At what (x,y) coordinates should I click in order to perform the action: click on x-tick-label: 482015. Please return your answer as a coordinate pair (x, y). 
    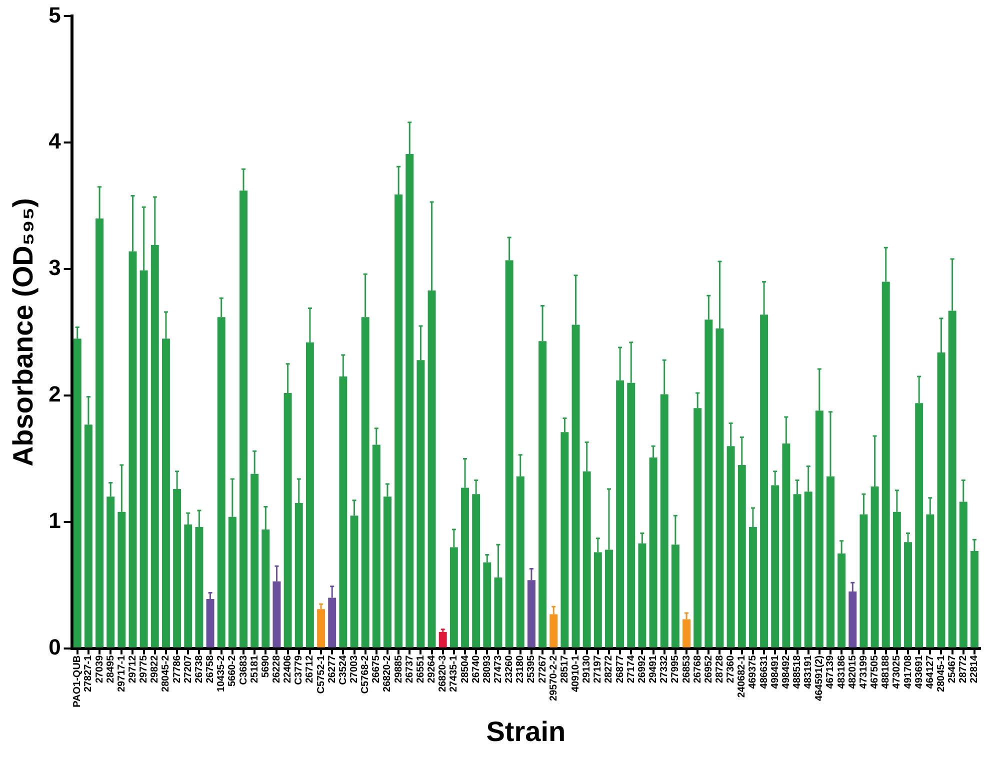
    Looking at the image, I should click on (852, 671).